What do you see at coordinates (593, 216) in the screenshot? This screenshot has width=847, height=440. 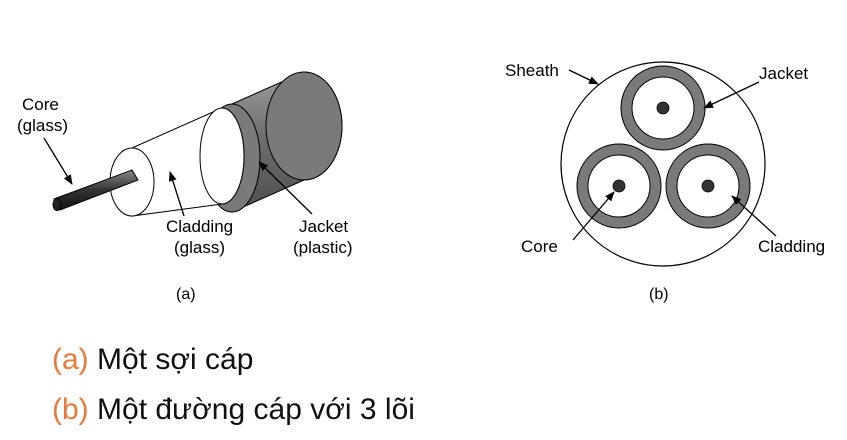 I see `core-arrow-b` at bounding box center [593, 216].